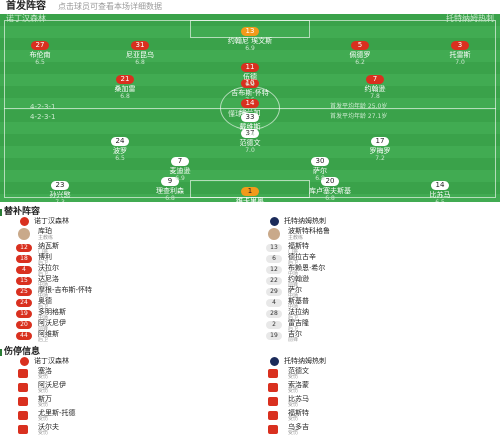 The width and height of the screenshot is (500, 440). I want to click on player-rating: 6.8, so click(125, 96).